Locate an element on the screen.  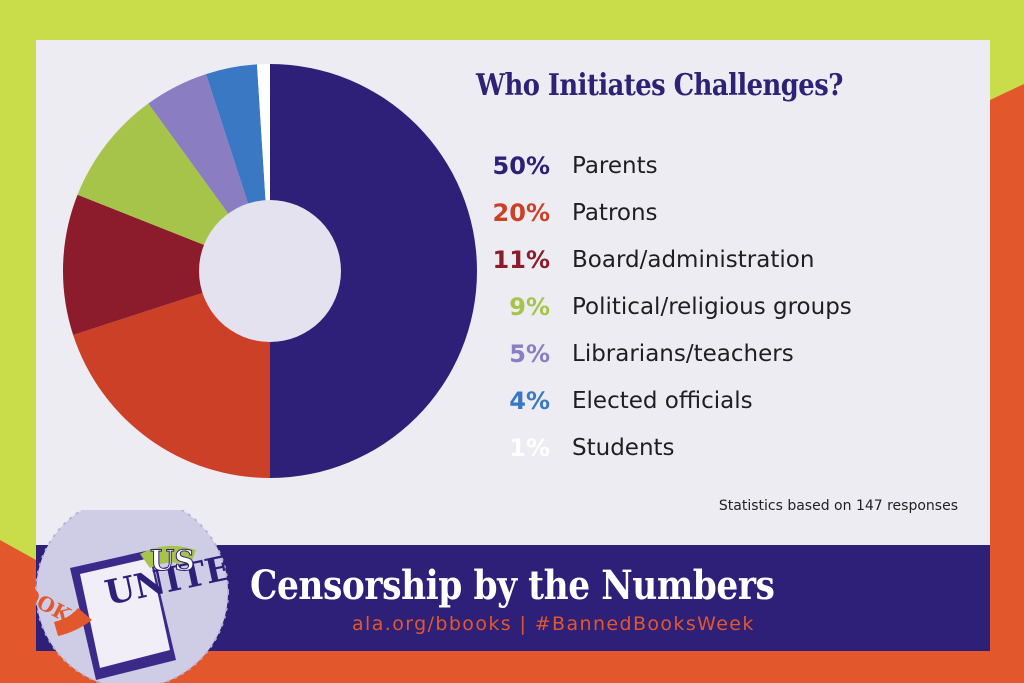
legend-item: 1% Students is located at coordinates (661, 447).